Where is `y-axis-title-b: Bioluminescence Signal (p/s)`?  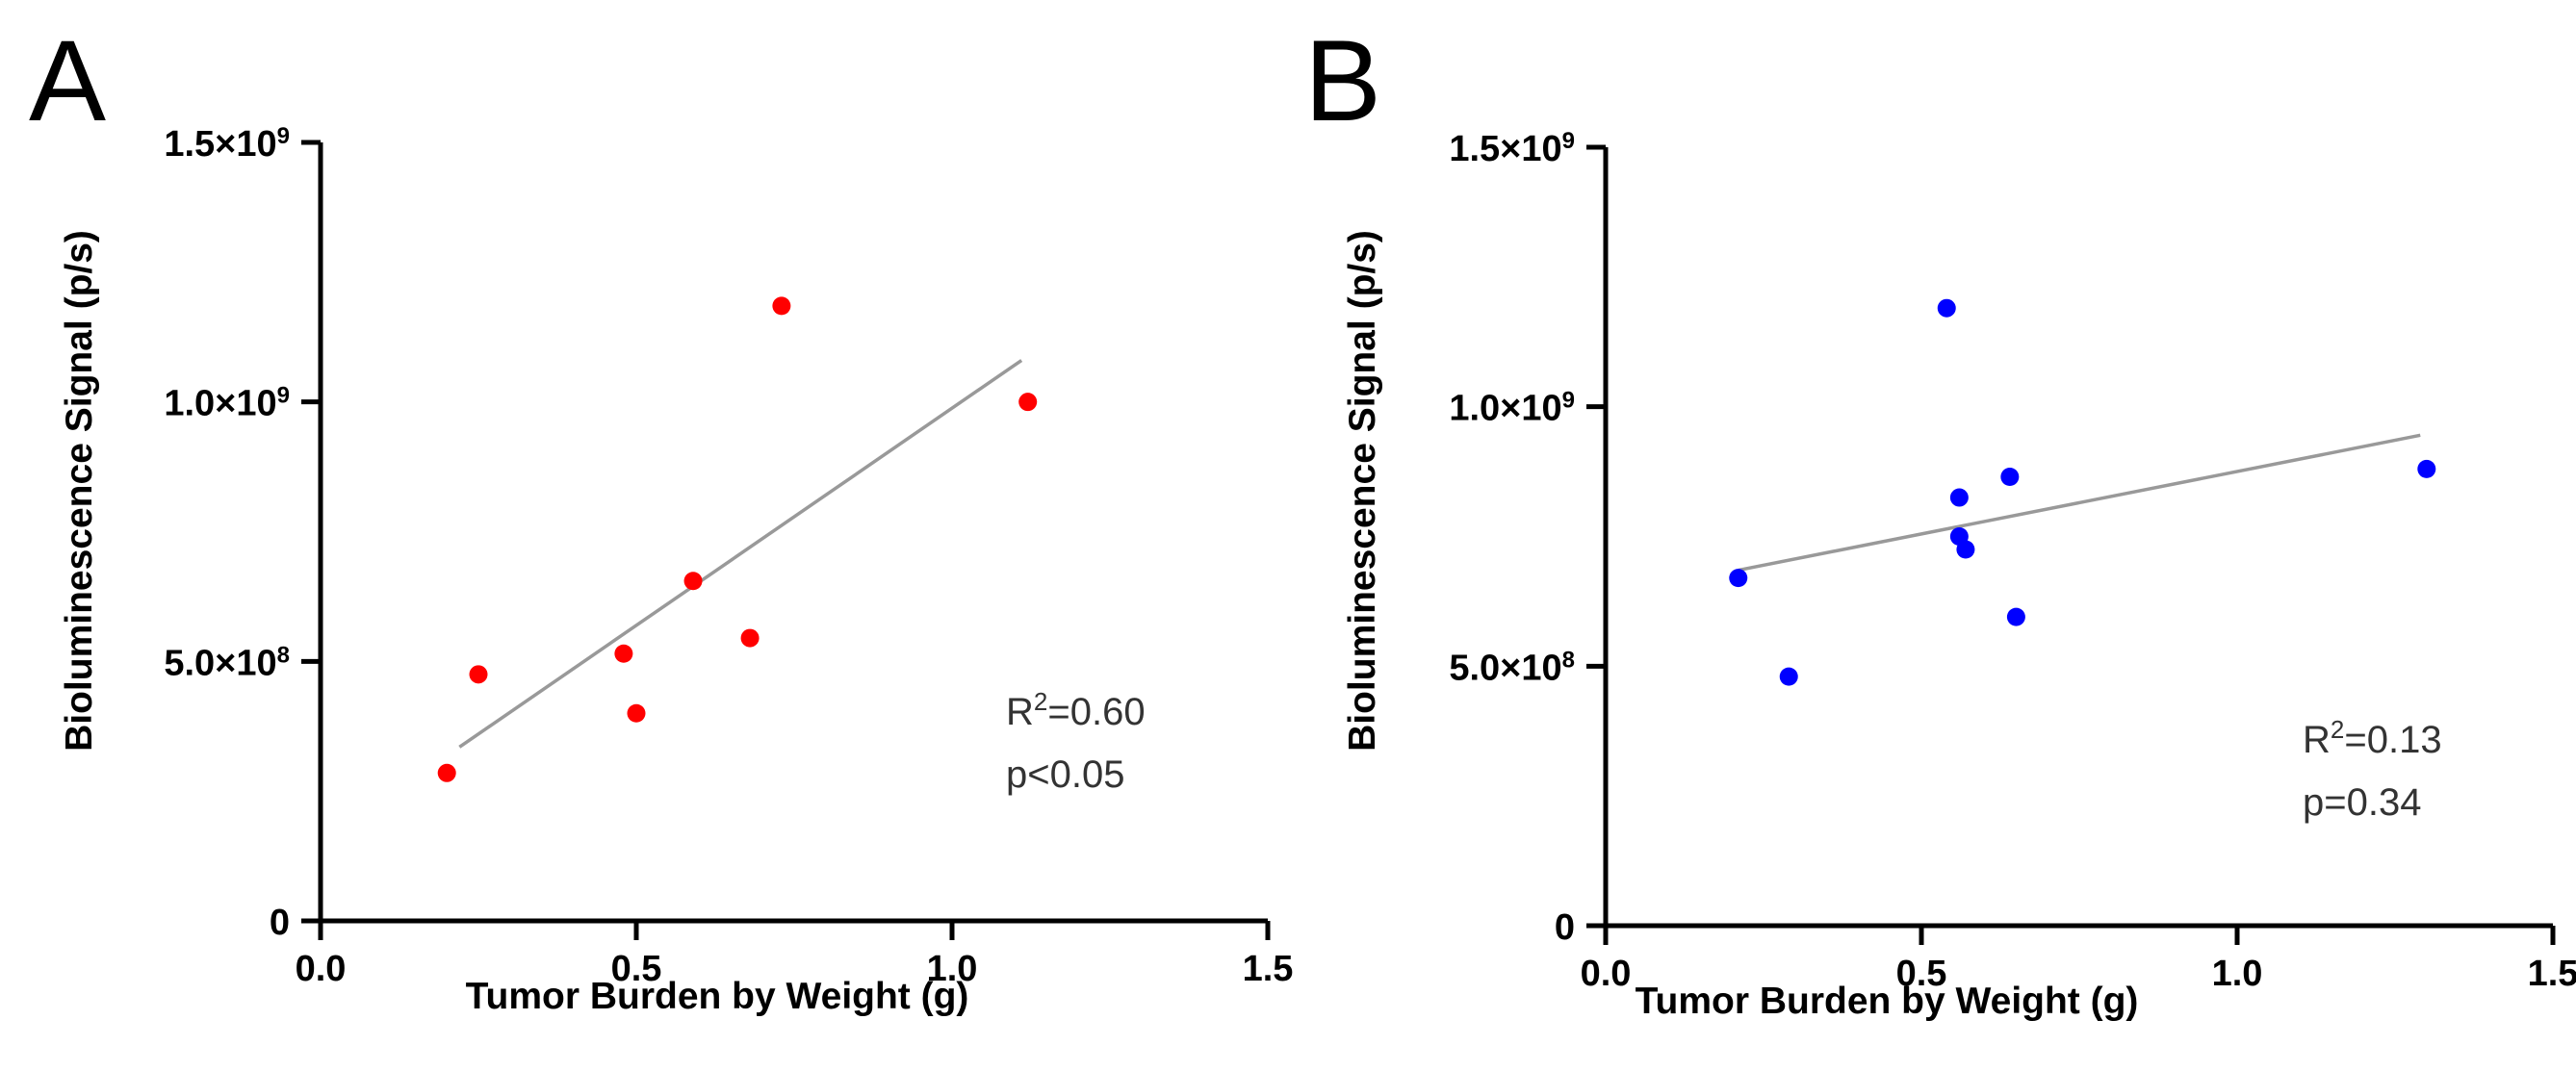 y-axis-title-b: Bioluminescence Signal (p/s) is located at coordinates (1362, 491).